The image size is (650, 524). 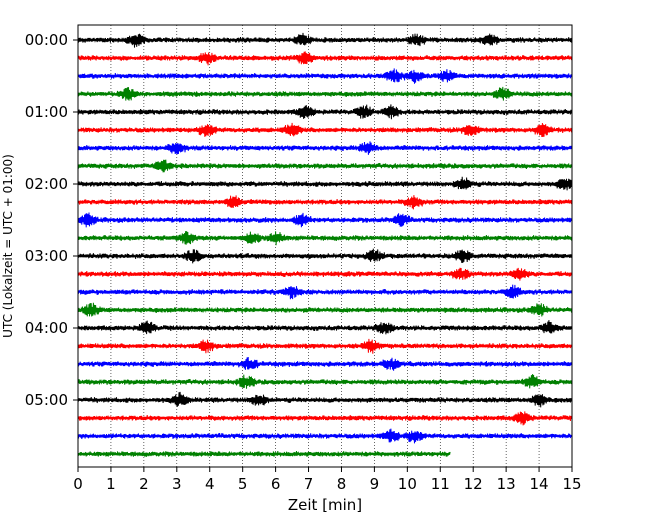 I want to click on x-tick-label: 8, so click(x=342, y=484).